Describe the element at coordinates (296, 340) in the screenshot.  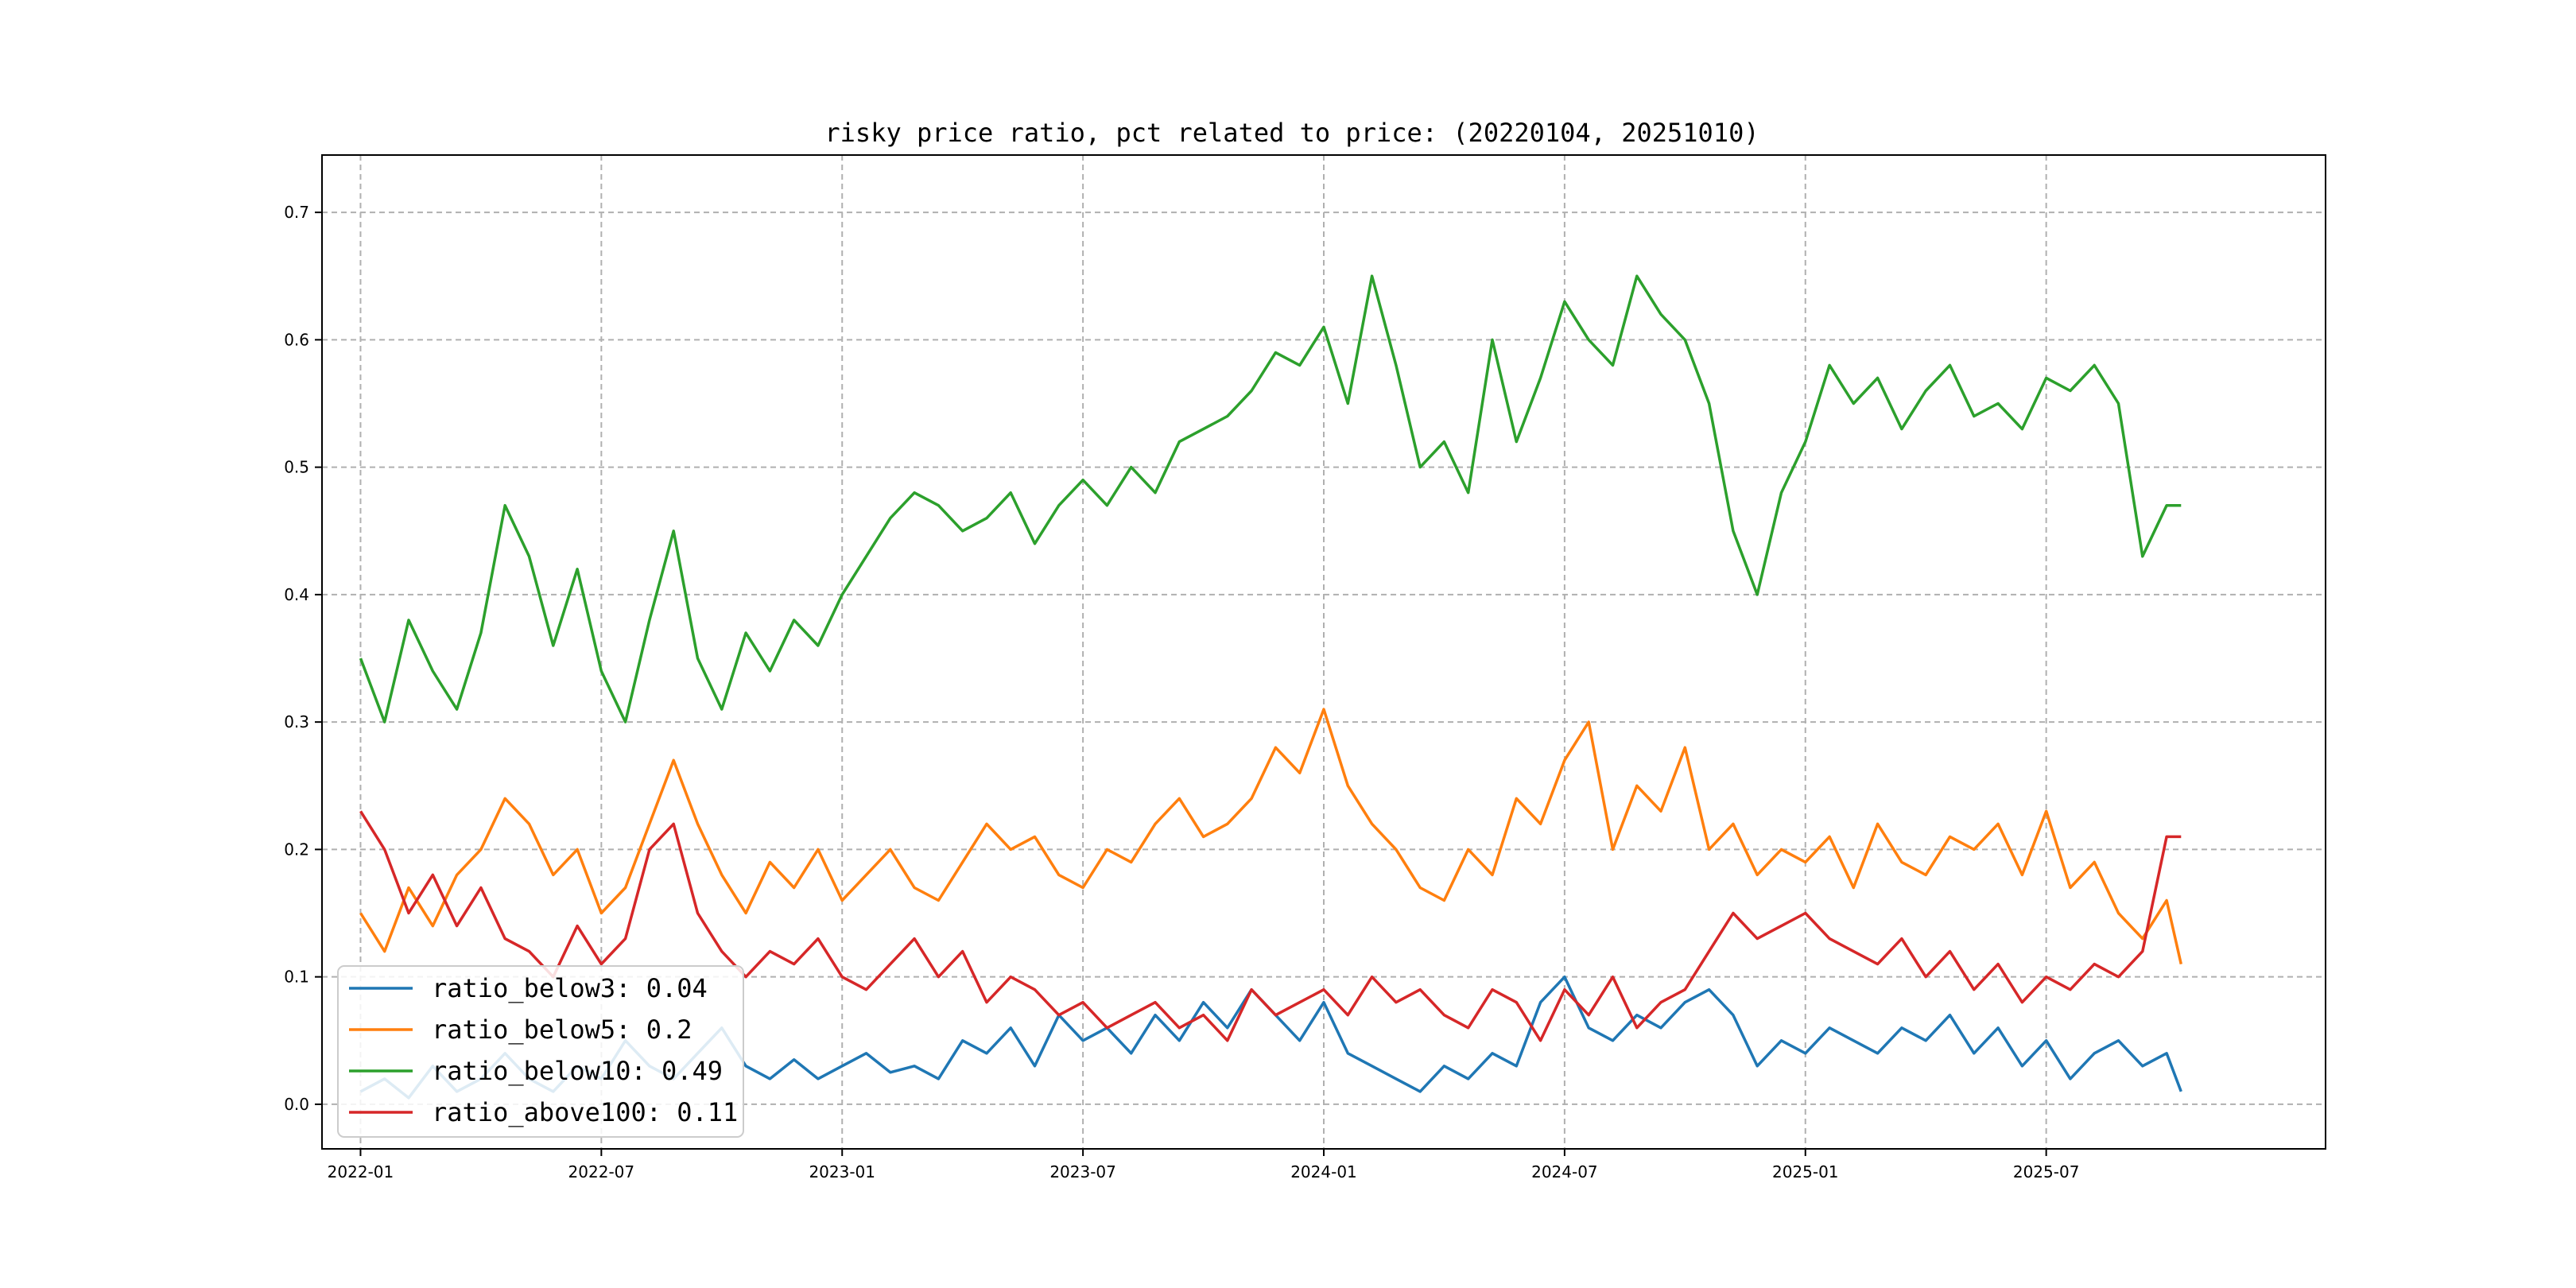
I see `y-tick-label: 0.6` at that location.